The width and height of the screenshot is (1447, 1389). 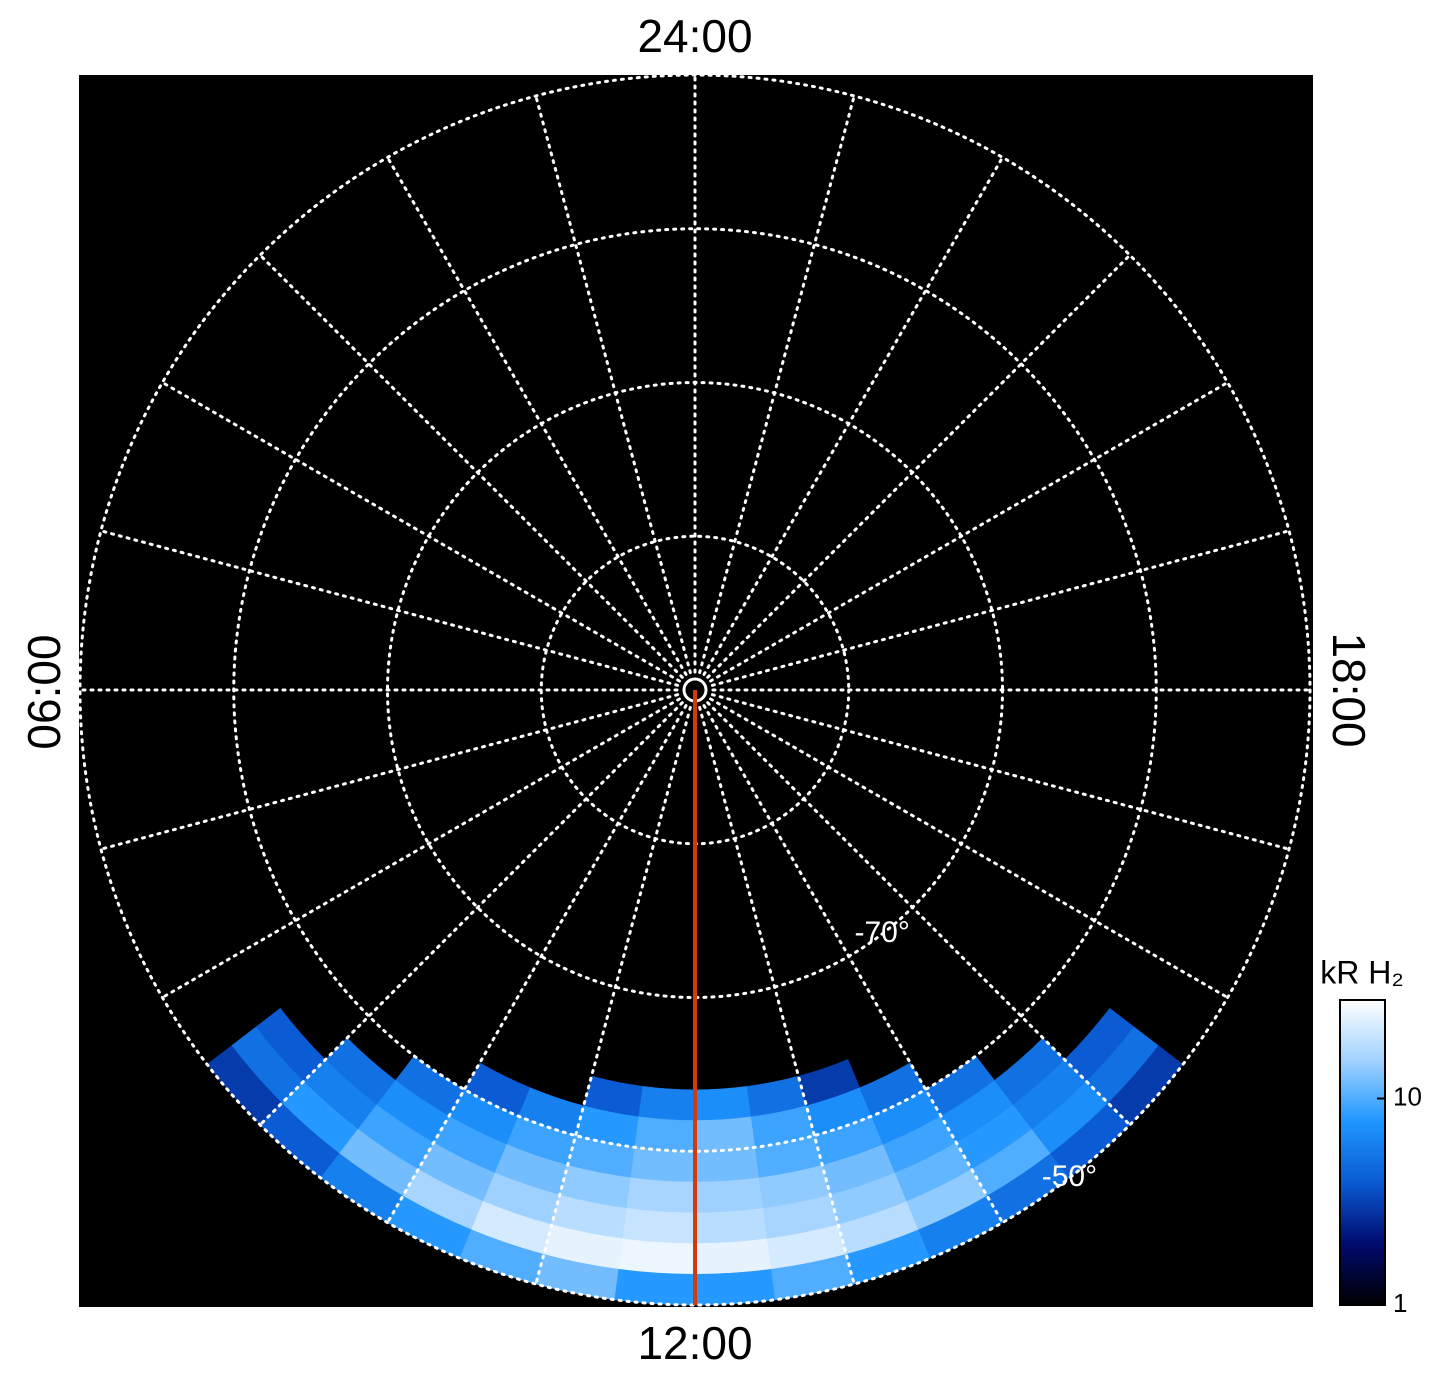 I want to click on lt-label: 18:00, so click(x=1349, y=689).